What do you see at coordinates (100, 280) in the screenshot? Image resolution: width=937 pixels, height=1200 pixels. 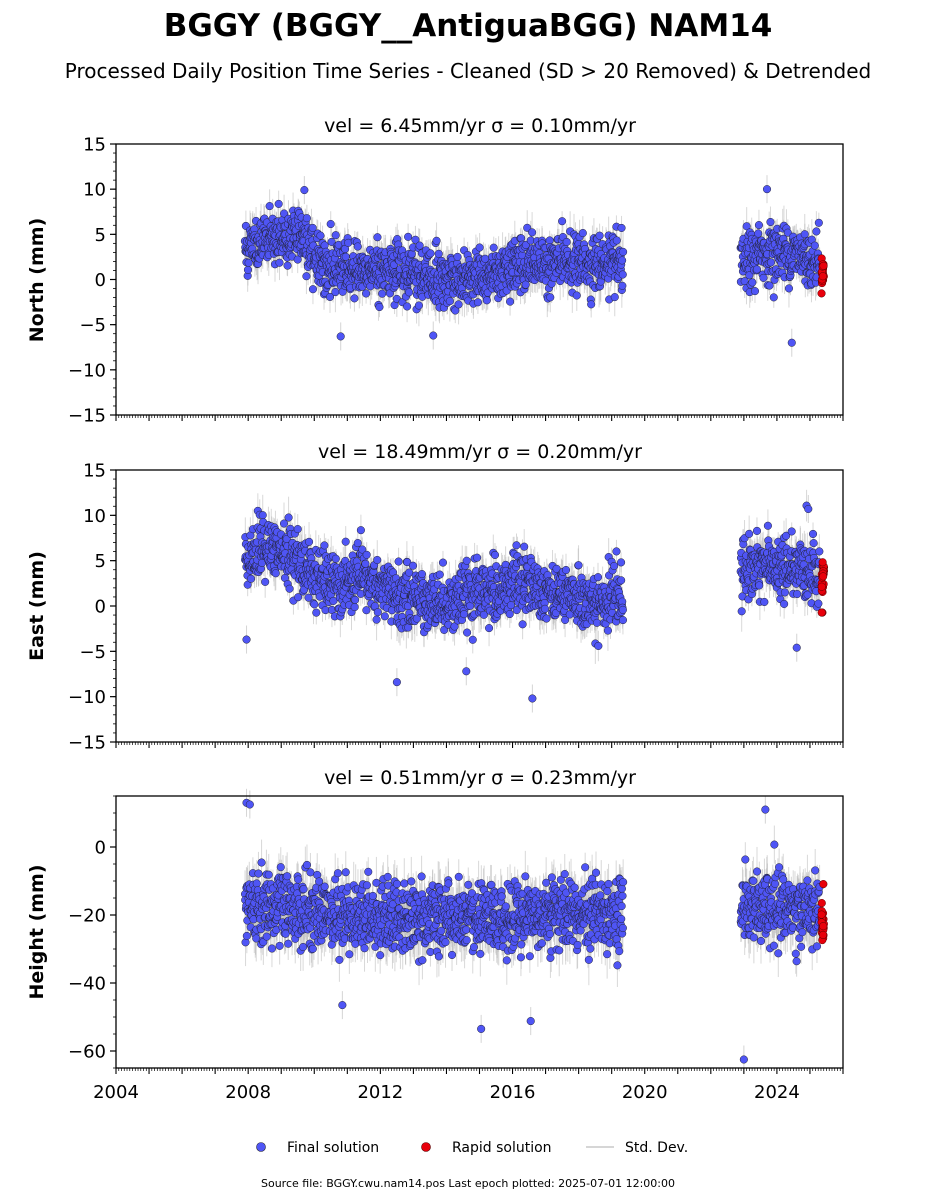 I see `y-tick-label: 0` at bounding box center [100, 280].